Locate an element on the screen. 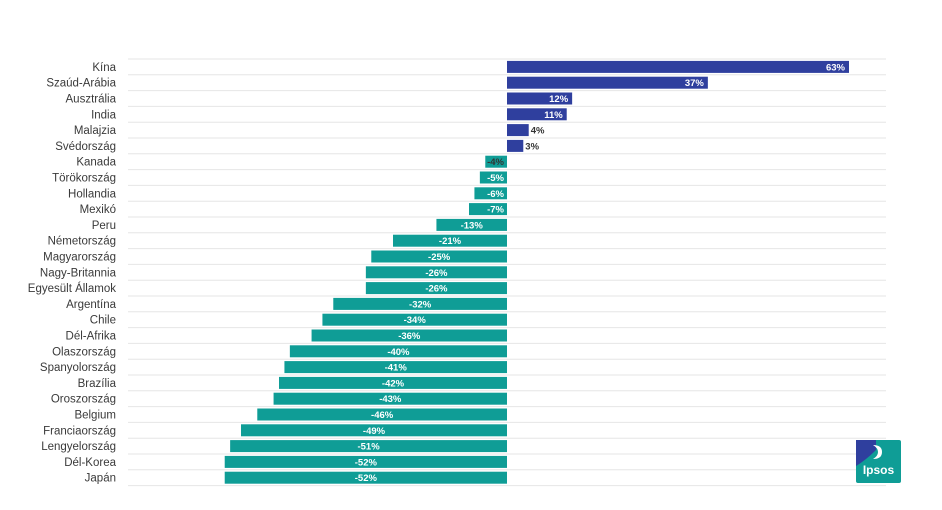  category-label: Belgium is located at coordinates (95, 416).